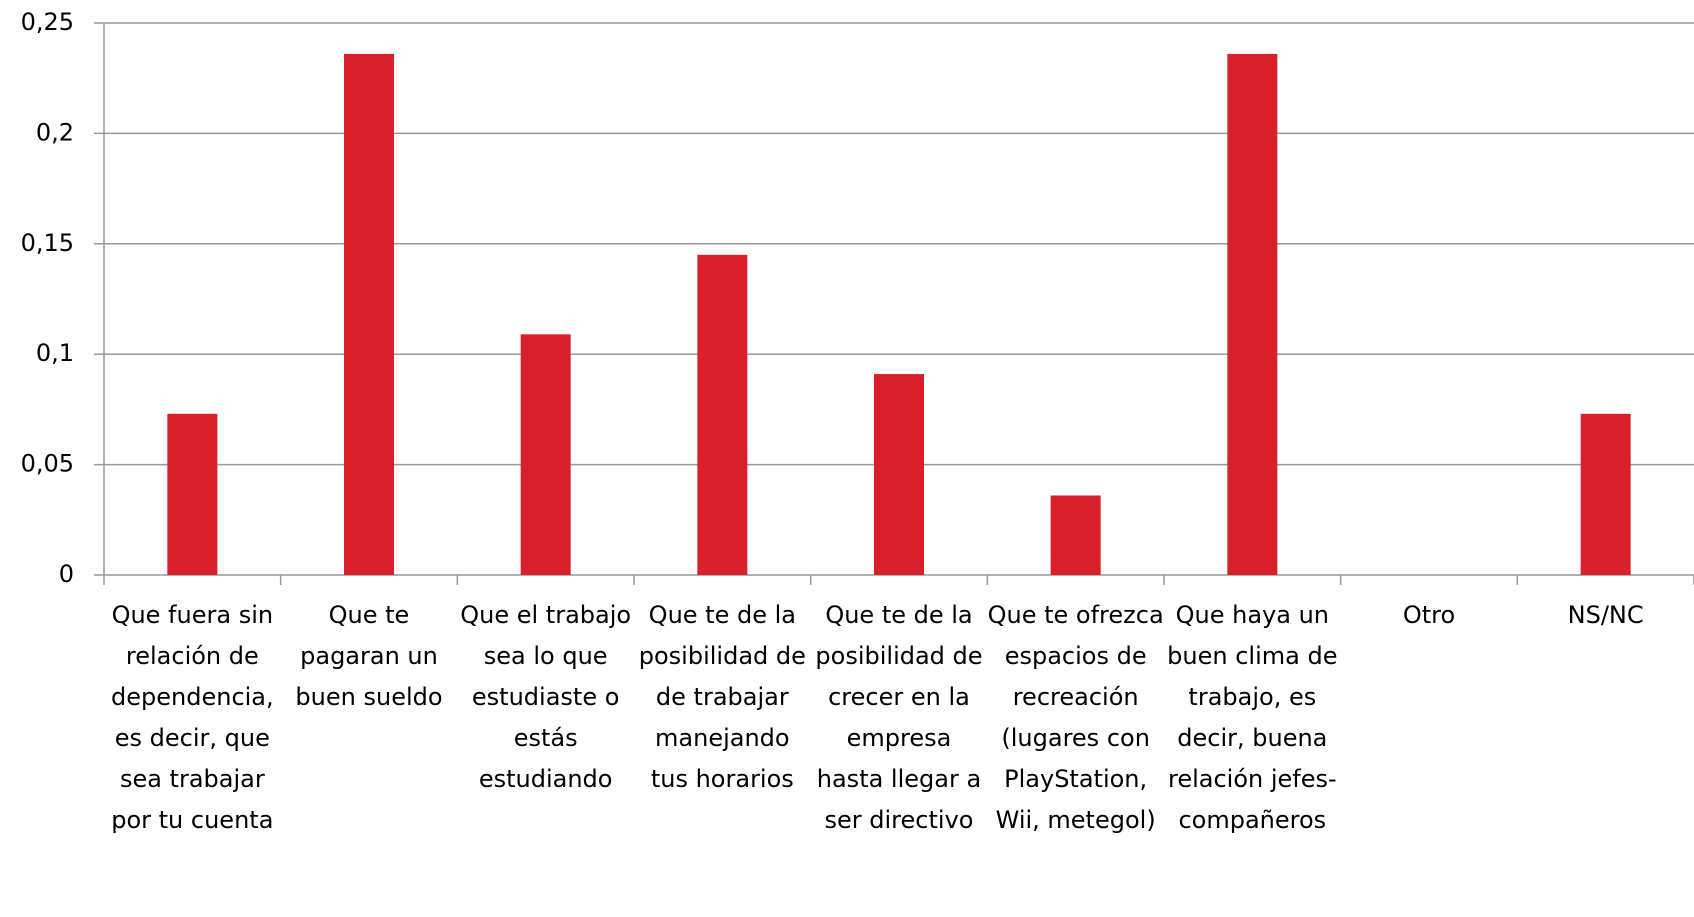  I want to click on y-tick-label: 0, so click(66, 574).